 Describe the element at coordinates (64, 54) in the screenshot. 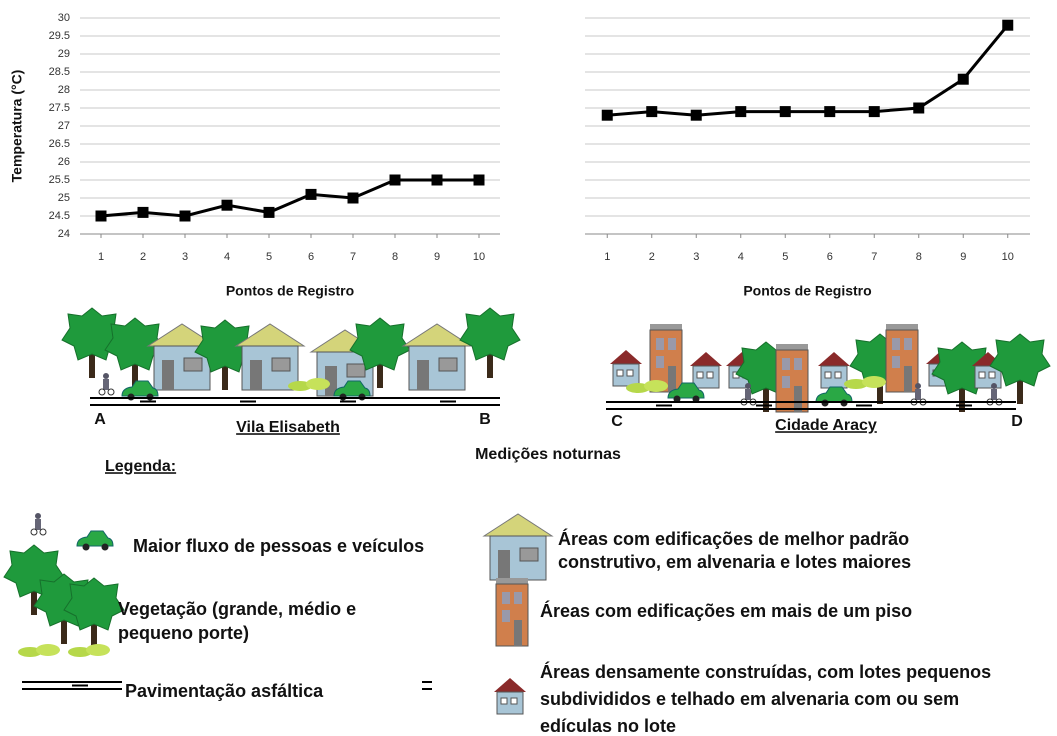

I see `y-tick-label: 29` at that location.